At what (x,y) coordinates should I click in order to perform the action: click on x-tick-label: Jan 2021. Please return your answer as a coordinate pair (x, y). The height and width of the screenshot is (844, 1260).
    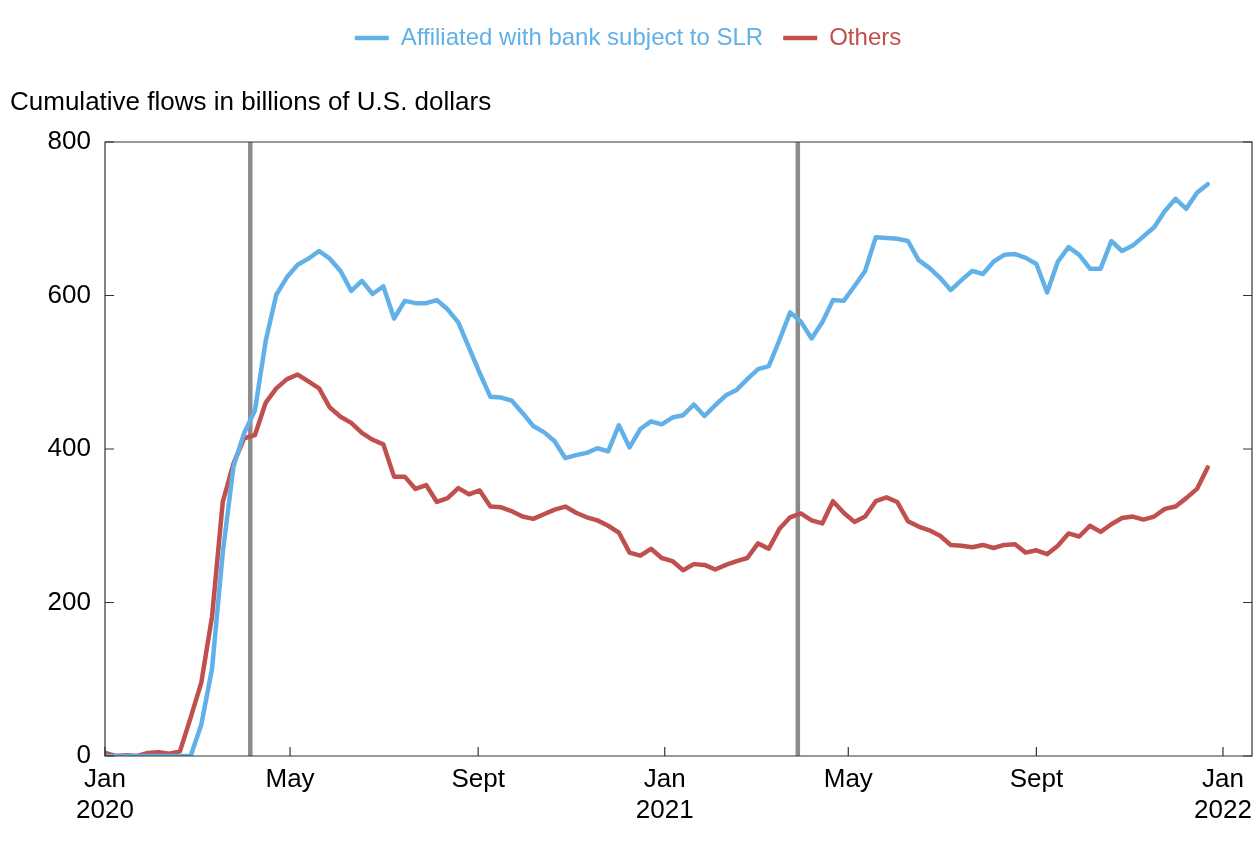
    Looking at the image, I should click on (664, 793).